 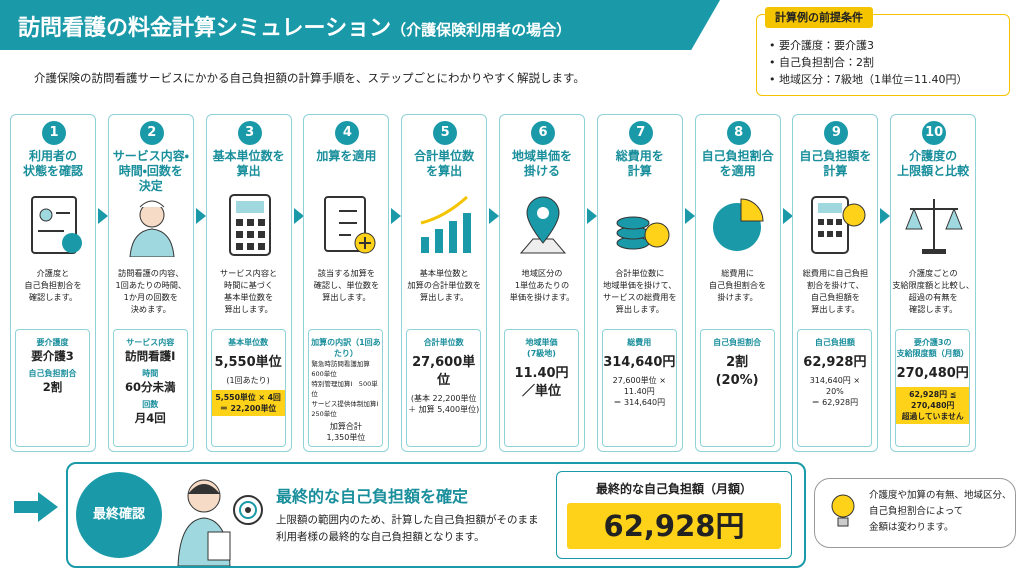 What do you see at coordinates (481, 30) in the screenshot?
I see `subtitle: （介護保険利用者の場合）` at bounding box center [481, 30].